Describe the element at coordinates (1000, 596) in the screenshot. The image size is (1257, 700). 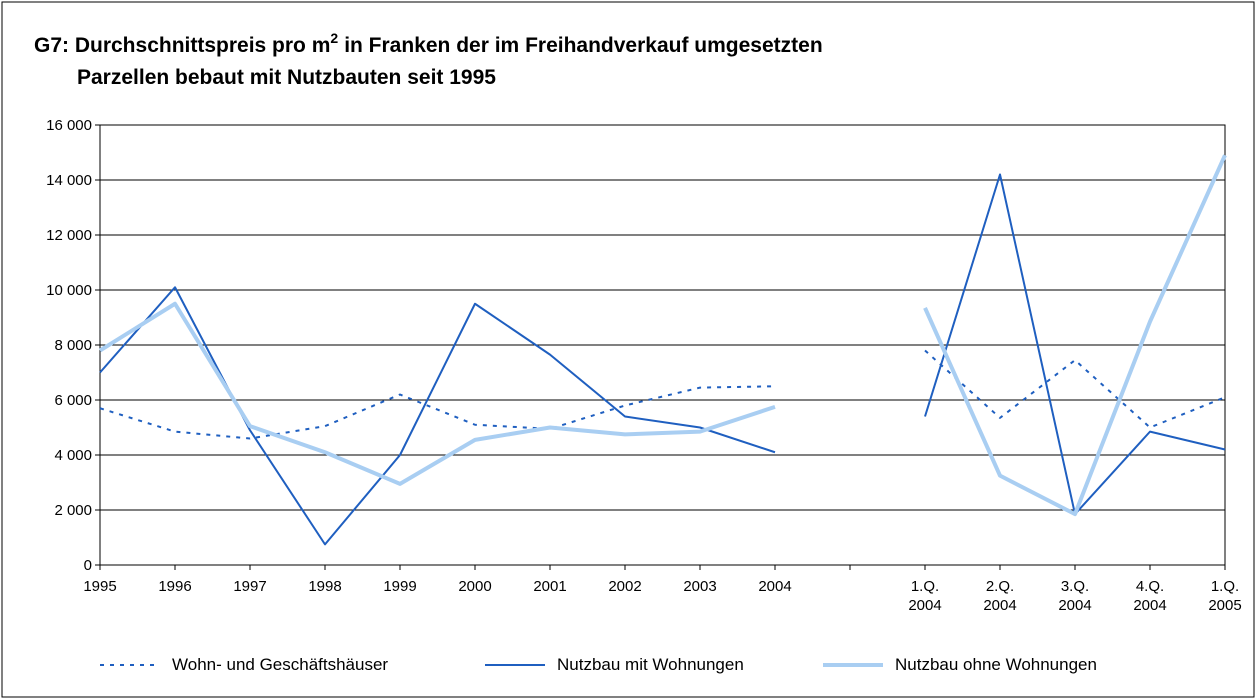
I see `x-tick-label: 2.Q. 2004` at that location.